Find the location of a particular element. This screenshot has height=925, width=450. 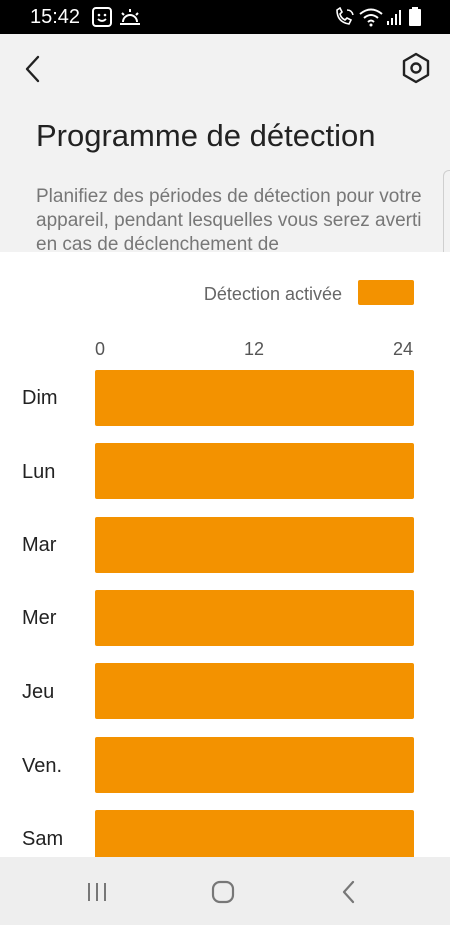

nav-back-button is located at coordinates (348, 892).